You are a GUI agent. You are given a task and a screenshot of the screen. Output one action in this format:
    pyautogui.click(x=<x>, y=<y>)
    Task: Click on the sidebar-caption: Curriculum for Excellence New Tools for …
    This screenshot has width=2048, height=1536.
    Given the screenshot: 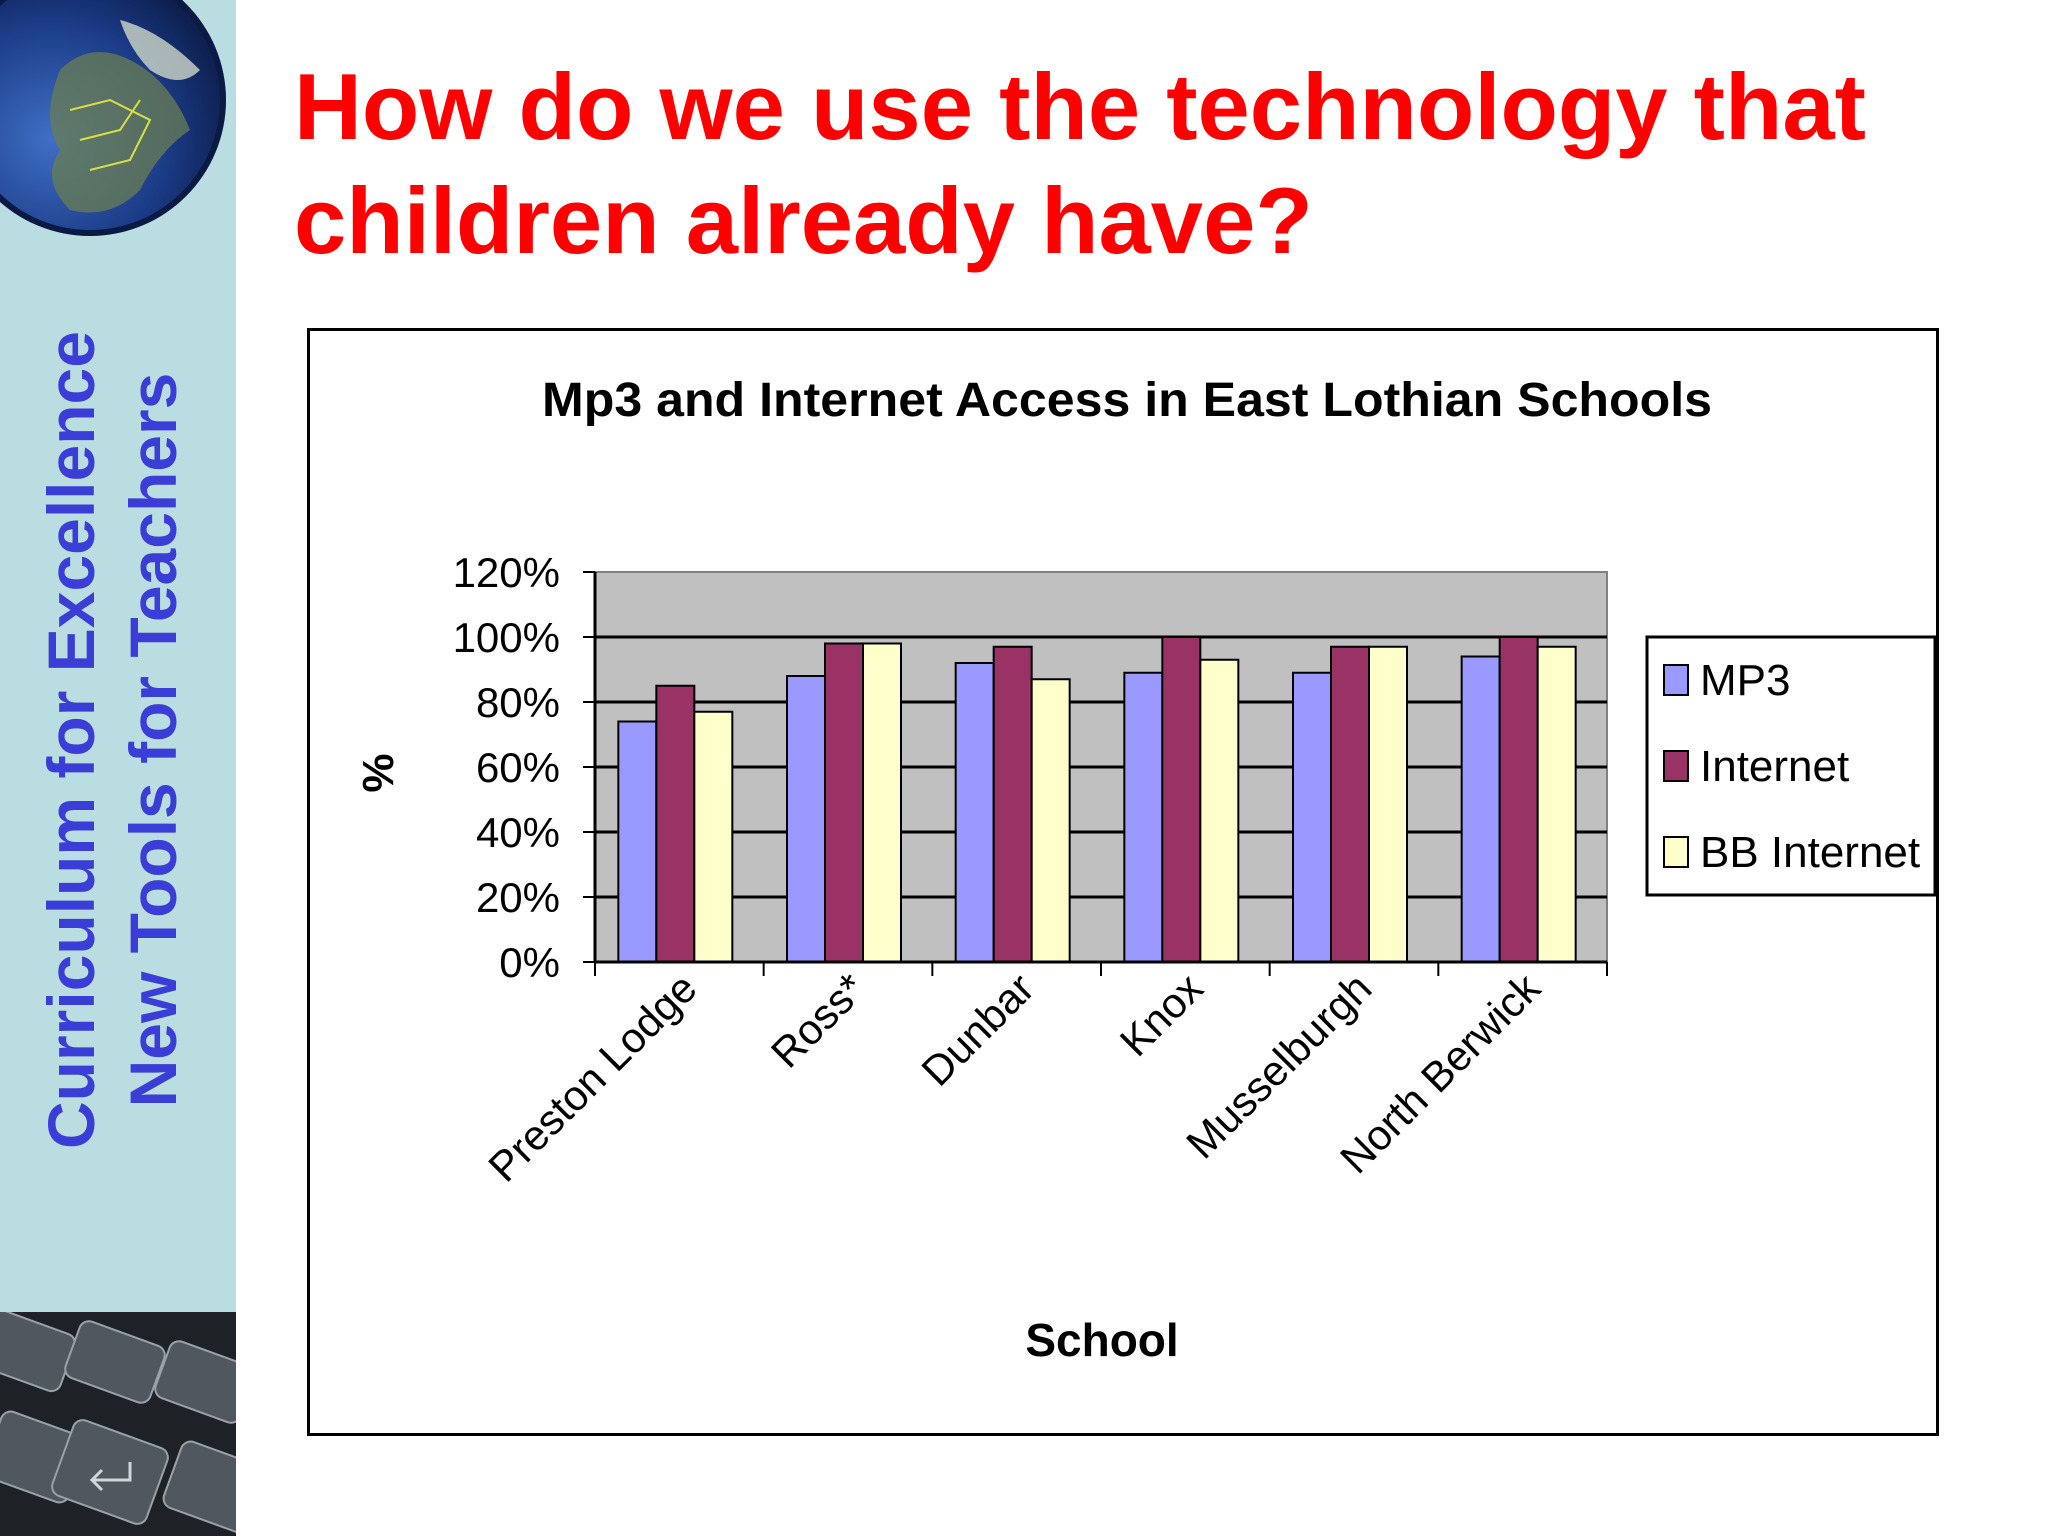 What is the action you would take?
    pyautogui.click(x=112, y=740)
    